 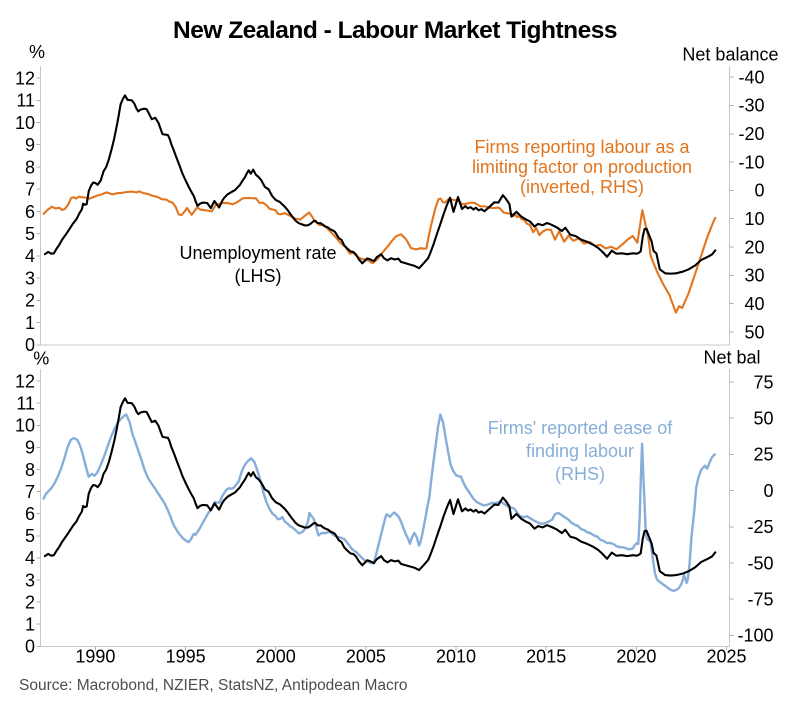 I want to click on svg-text: (inverted, RHS), so click(x=582, y=187).